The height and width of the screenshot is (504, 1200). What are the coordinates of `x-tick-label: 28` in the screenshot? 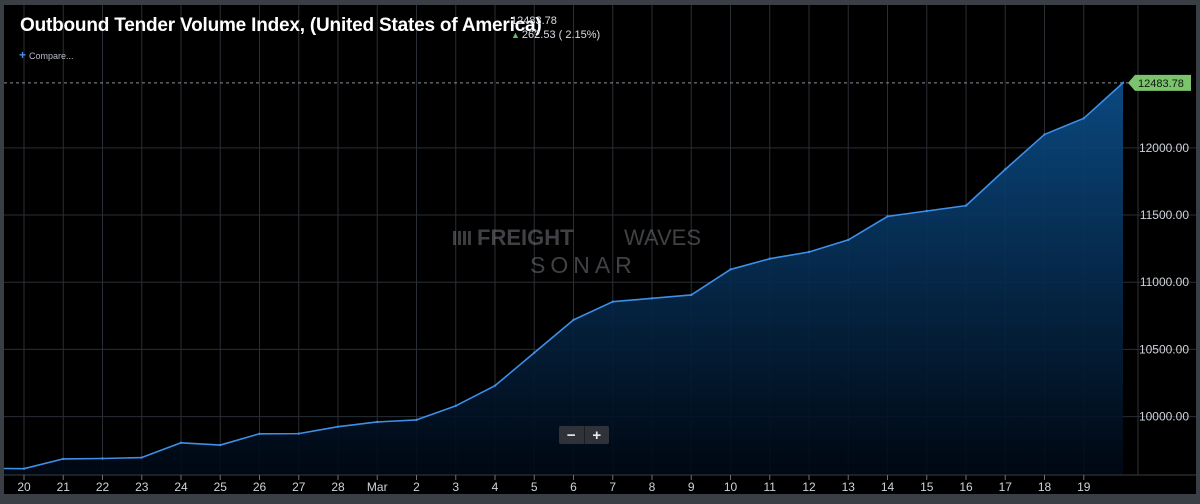 It's located at (338, 487).